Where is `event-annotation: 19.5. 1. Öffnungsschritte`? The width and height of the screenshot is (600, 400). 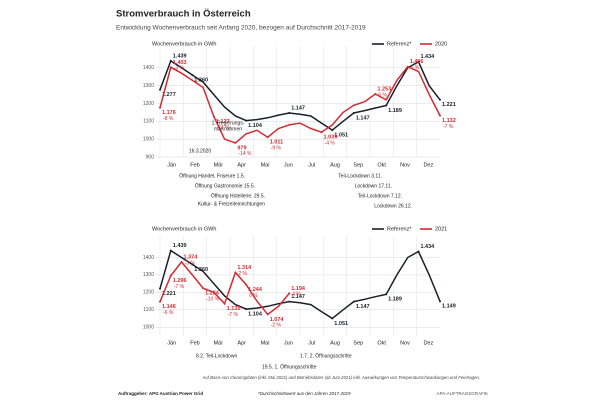 event-annotation: 19.5. 1. Öffnungsschritte is located at coordinates (289, 366).